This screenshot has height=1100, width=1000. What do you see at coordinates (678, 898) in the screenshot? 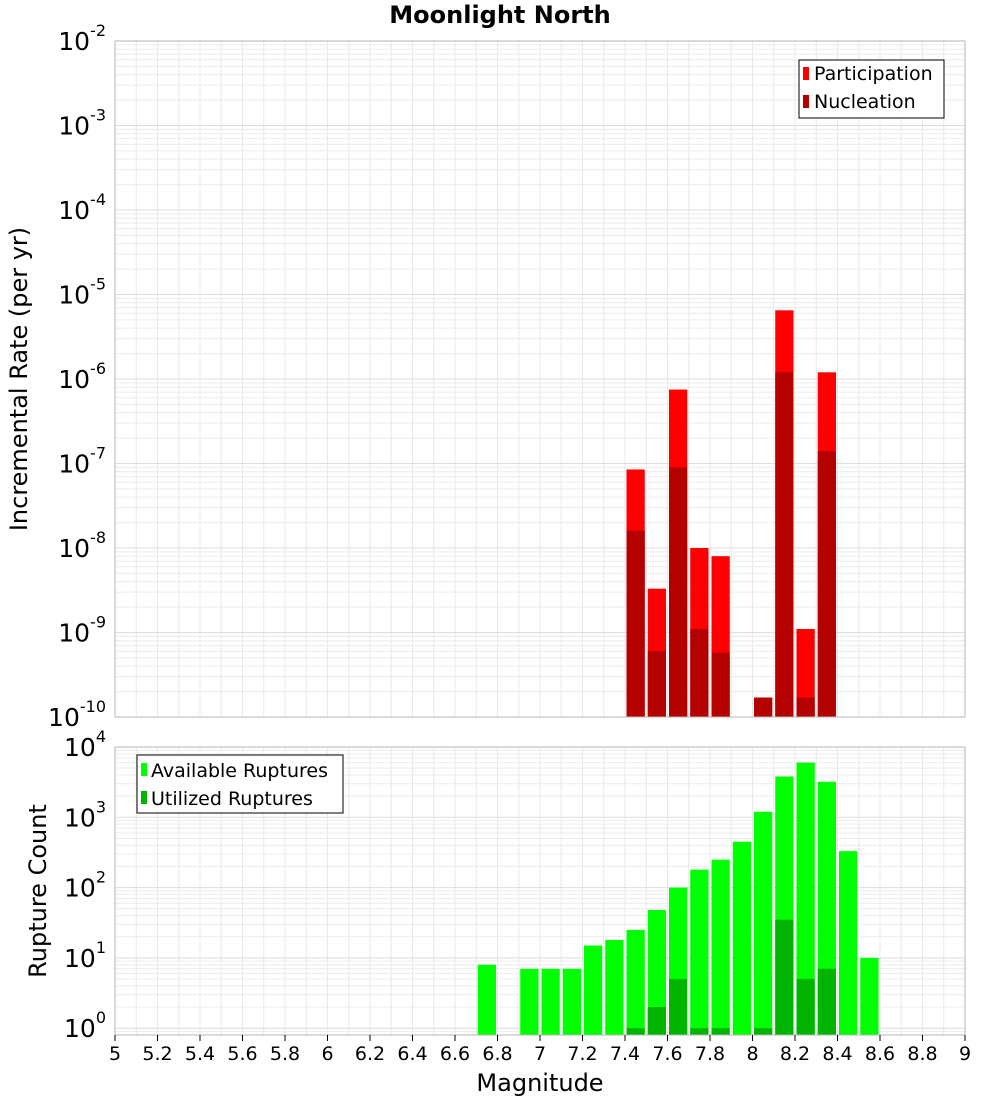
I see `bottom-bars` at bounding box center [678, 898].